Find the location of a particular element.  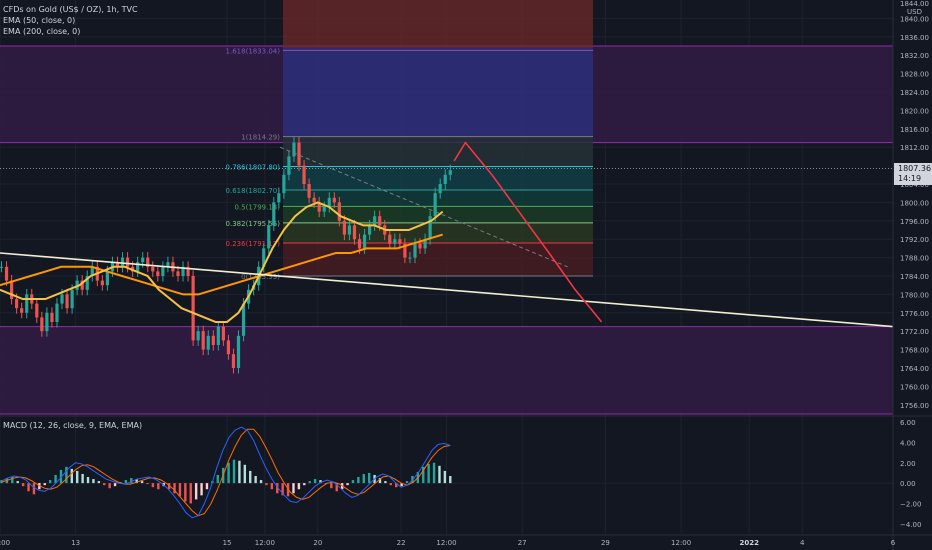

price-axis-tick: 1792.00 is located at coordinates (914, 240).